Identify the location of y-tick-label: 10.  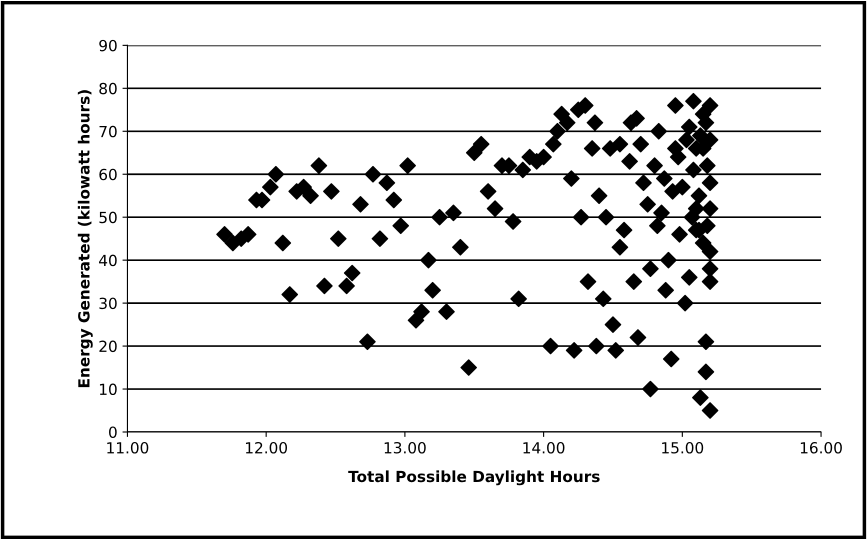
(108, 390).